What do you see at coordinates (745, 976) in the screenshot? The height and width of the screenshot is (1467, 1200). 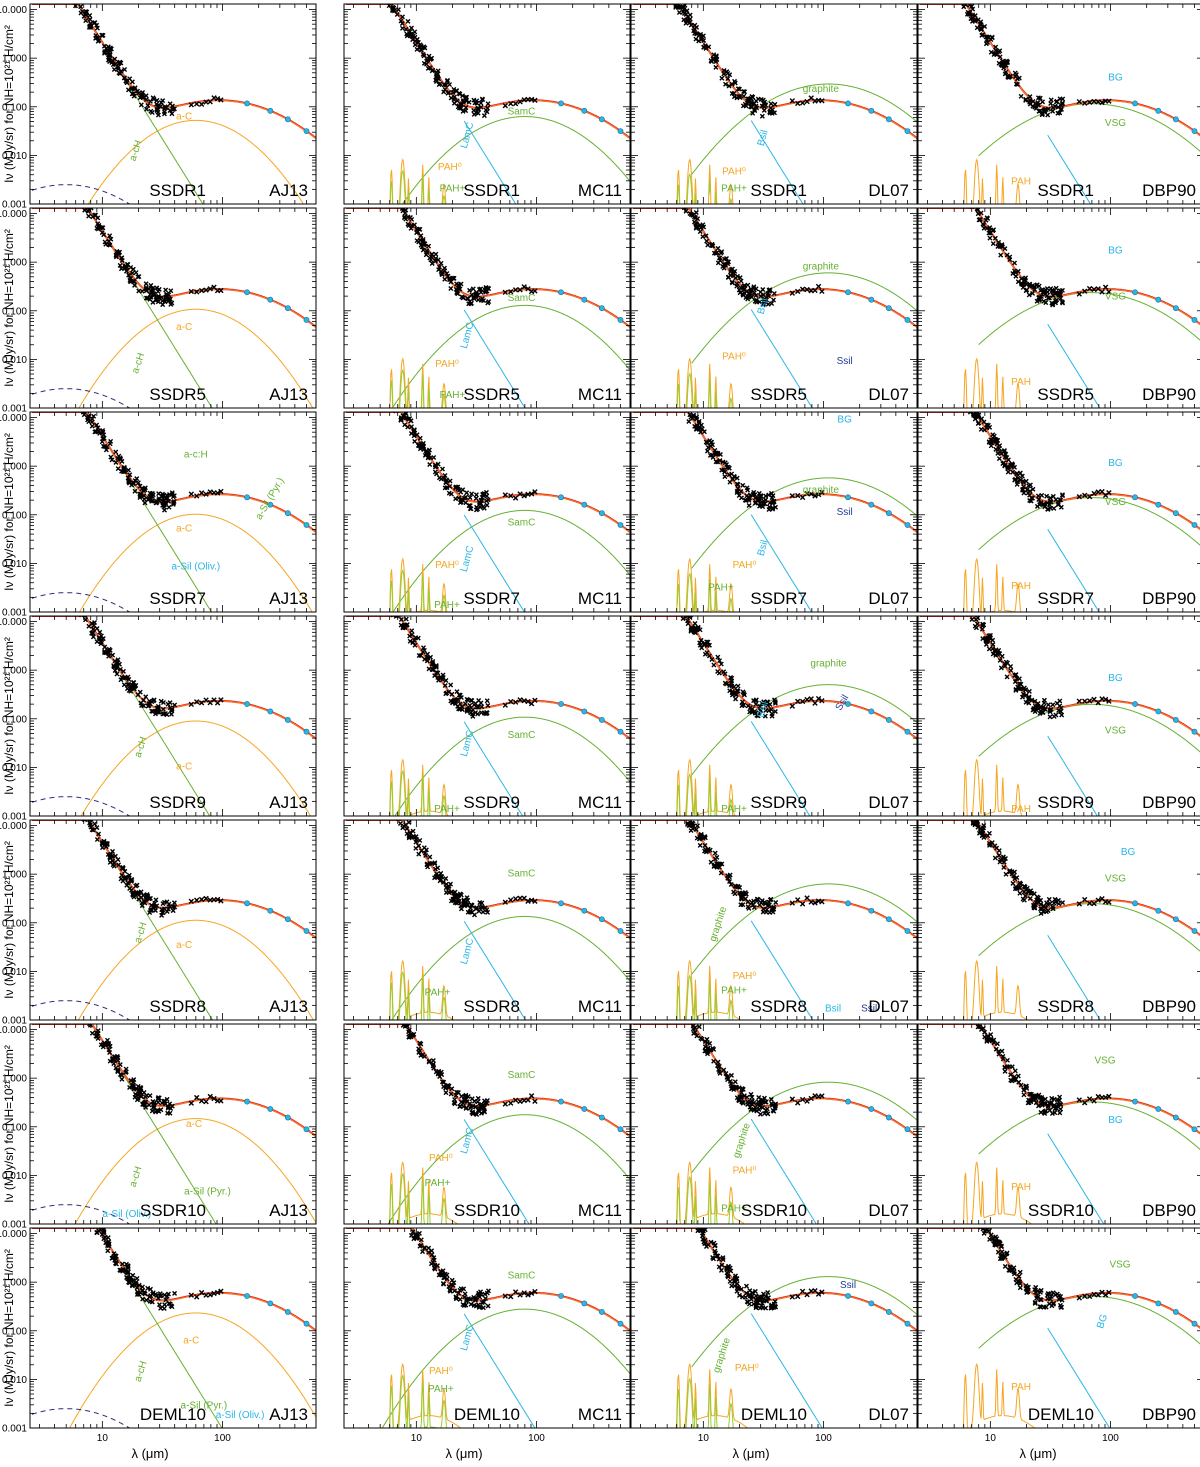 I see `component-label: PAH⁰` at bounding box center [745, 976].